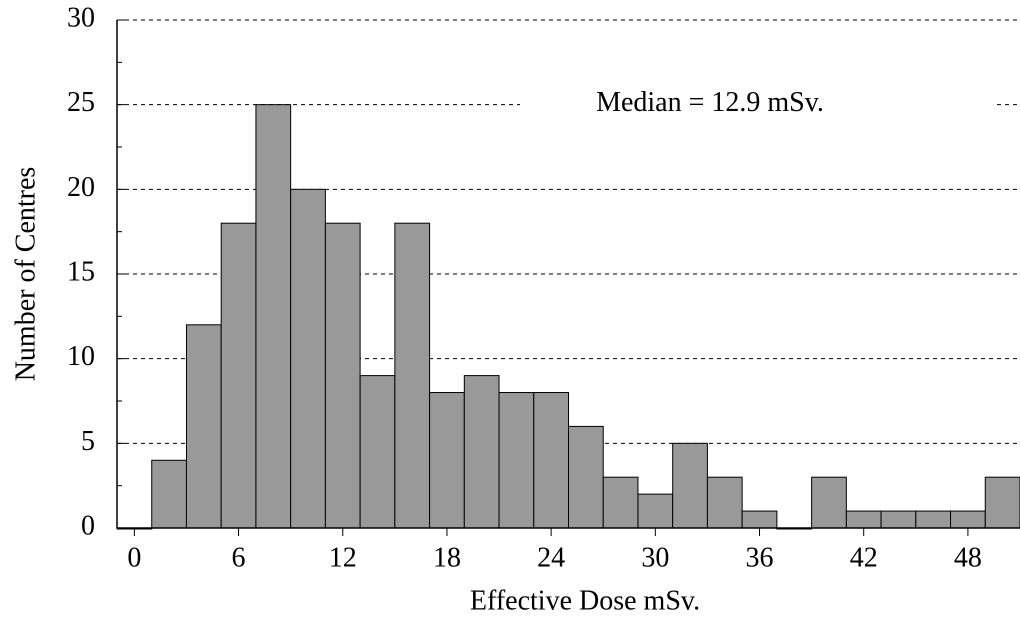  I want to click on y-tick-label: 20, so click(81, 187).